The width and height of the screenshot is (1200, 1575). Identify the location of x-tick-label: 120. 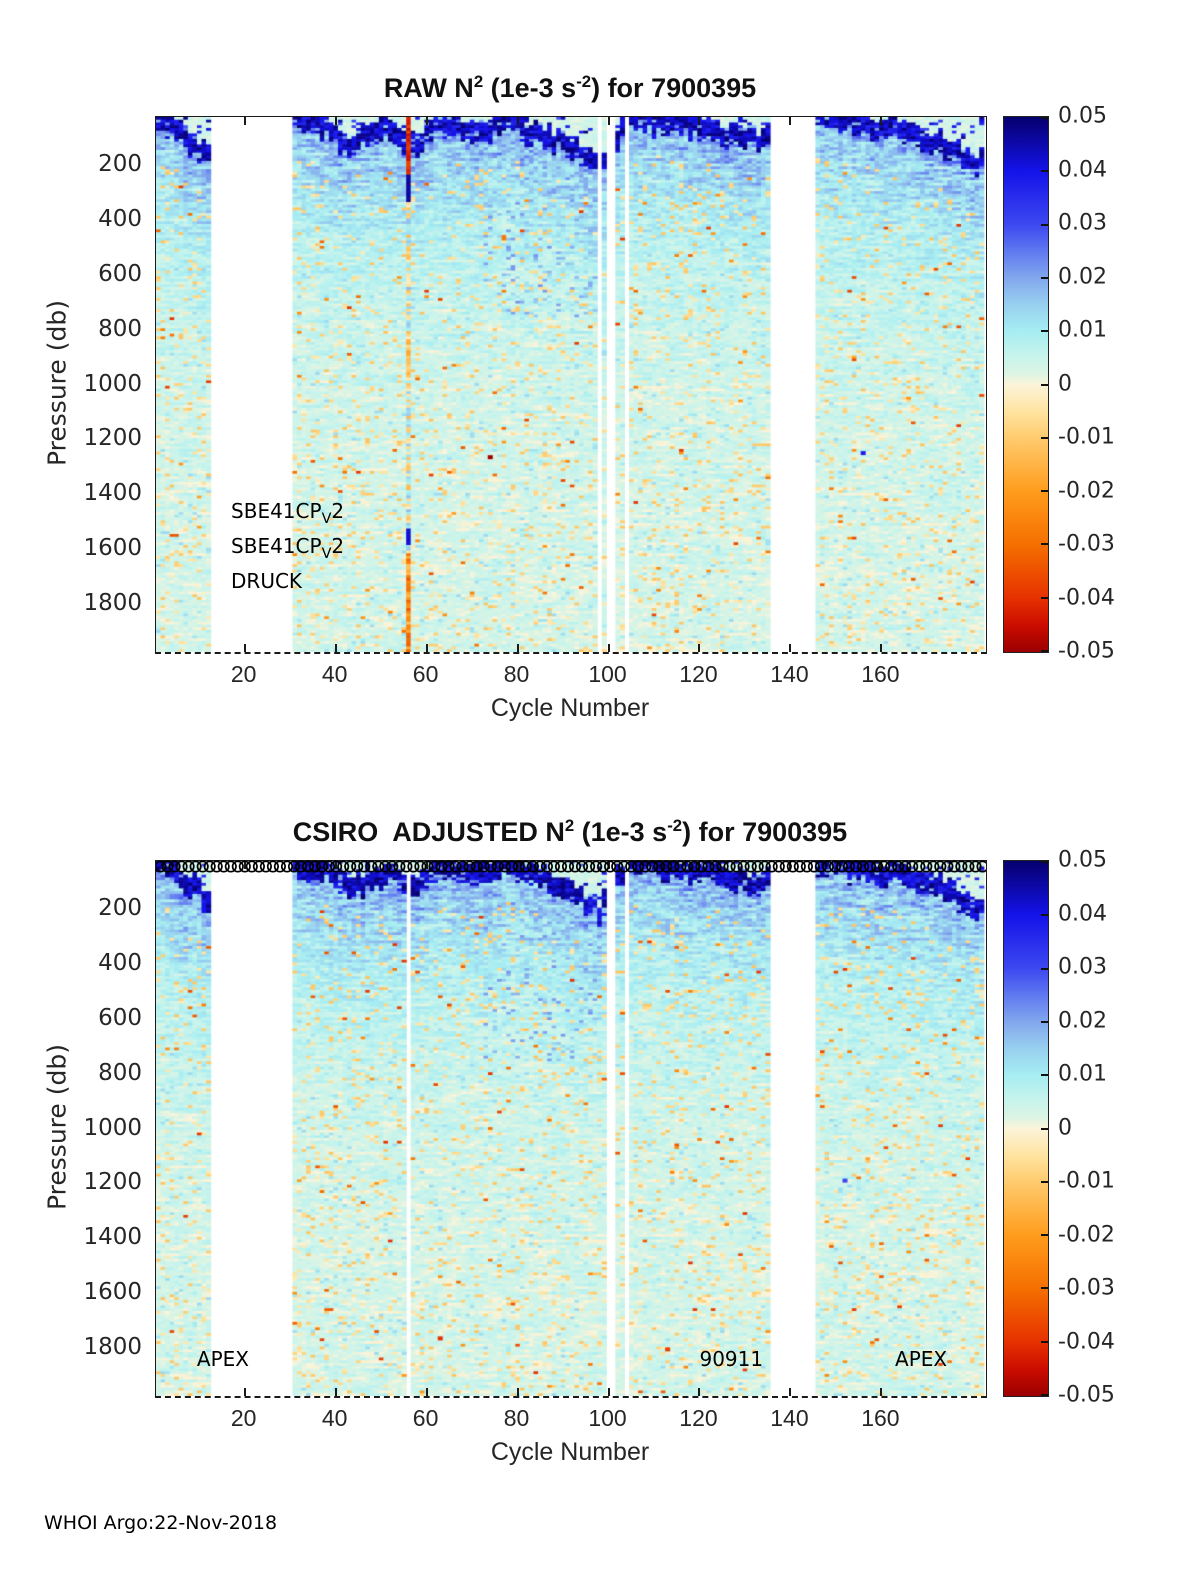
(698, 674).